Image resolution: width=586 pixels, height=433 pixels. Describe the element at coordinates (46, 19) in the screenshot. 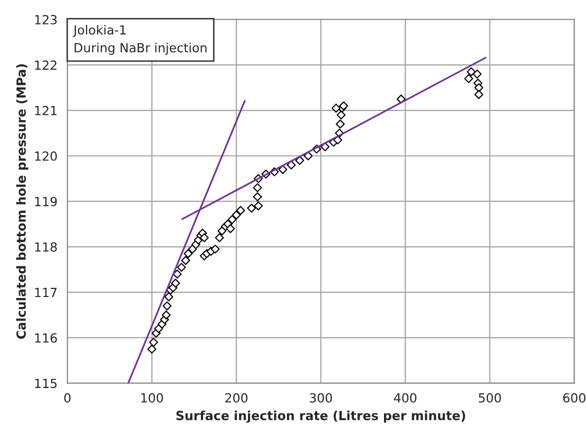

I see `y-tick-label: 123` at that location.